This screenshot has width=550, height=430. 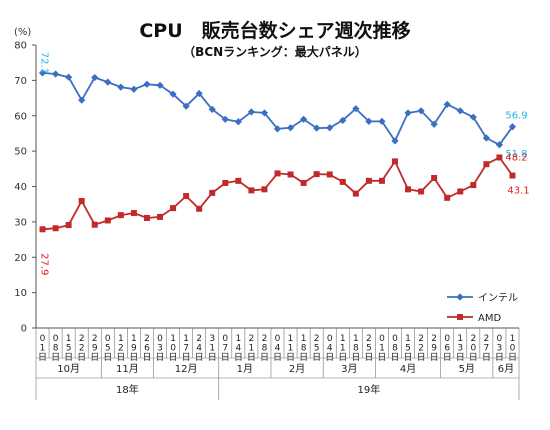 I want to click on year-label: 19年, so click(x=369, y=389).